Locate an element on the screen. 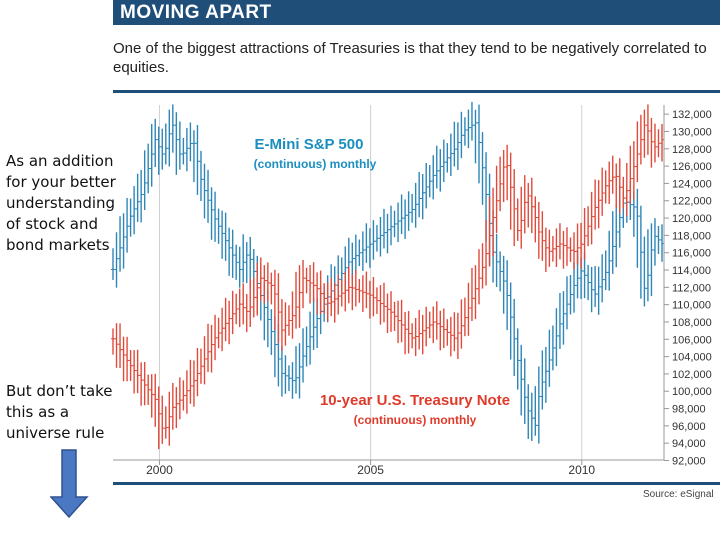 The height and width of the screenshot is (540, 720). series-subtitle-equity: (continuous) monthly is located at coordinates (315, 164).